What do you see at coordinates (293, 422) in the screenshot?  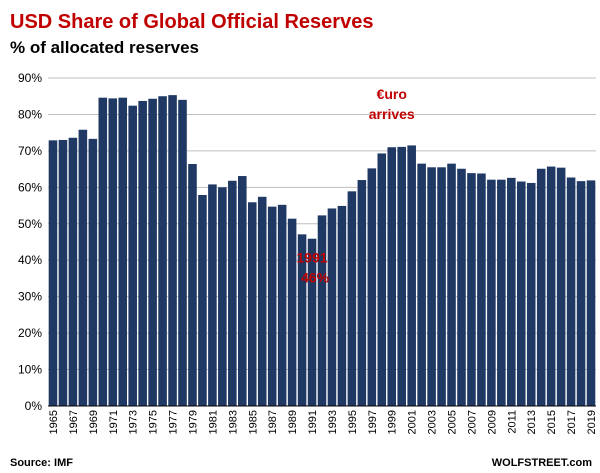 I see `x-tick-label: 1989` at bounding box center [293, 422].